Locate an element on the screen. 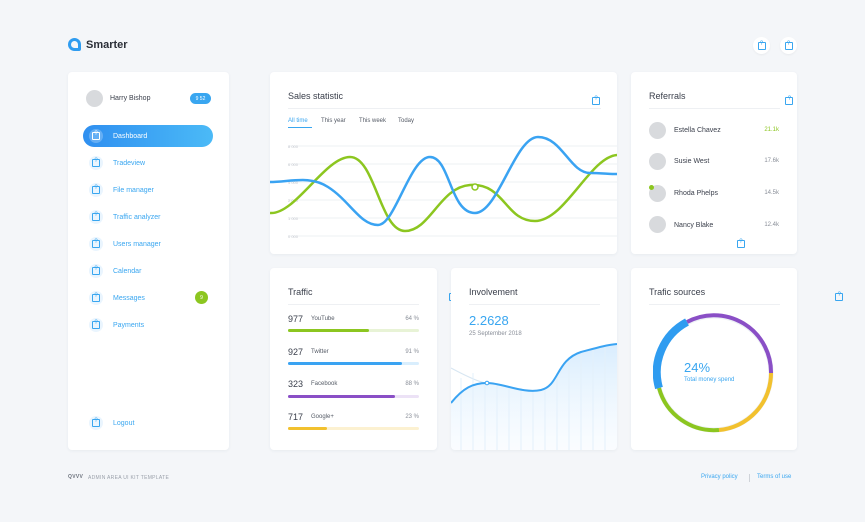 The width and height of the screenshot is (865, 522). sources-caption: Total money spend is located at coordinates (709, 380).